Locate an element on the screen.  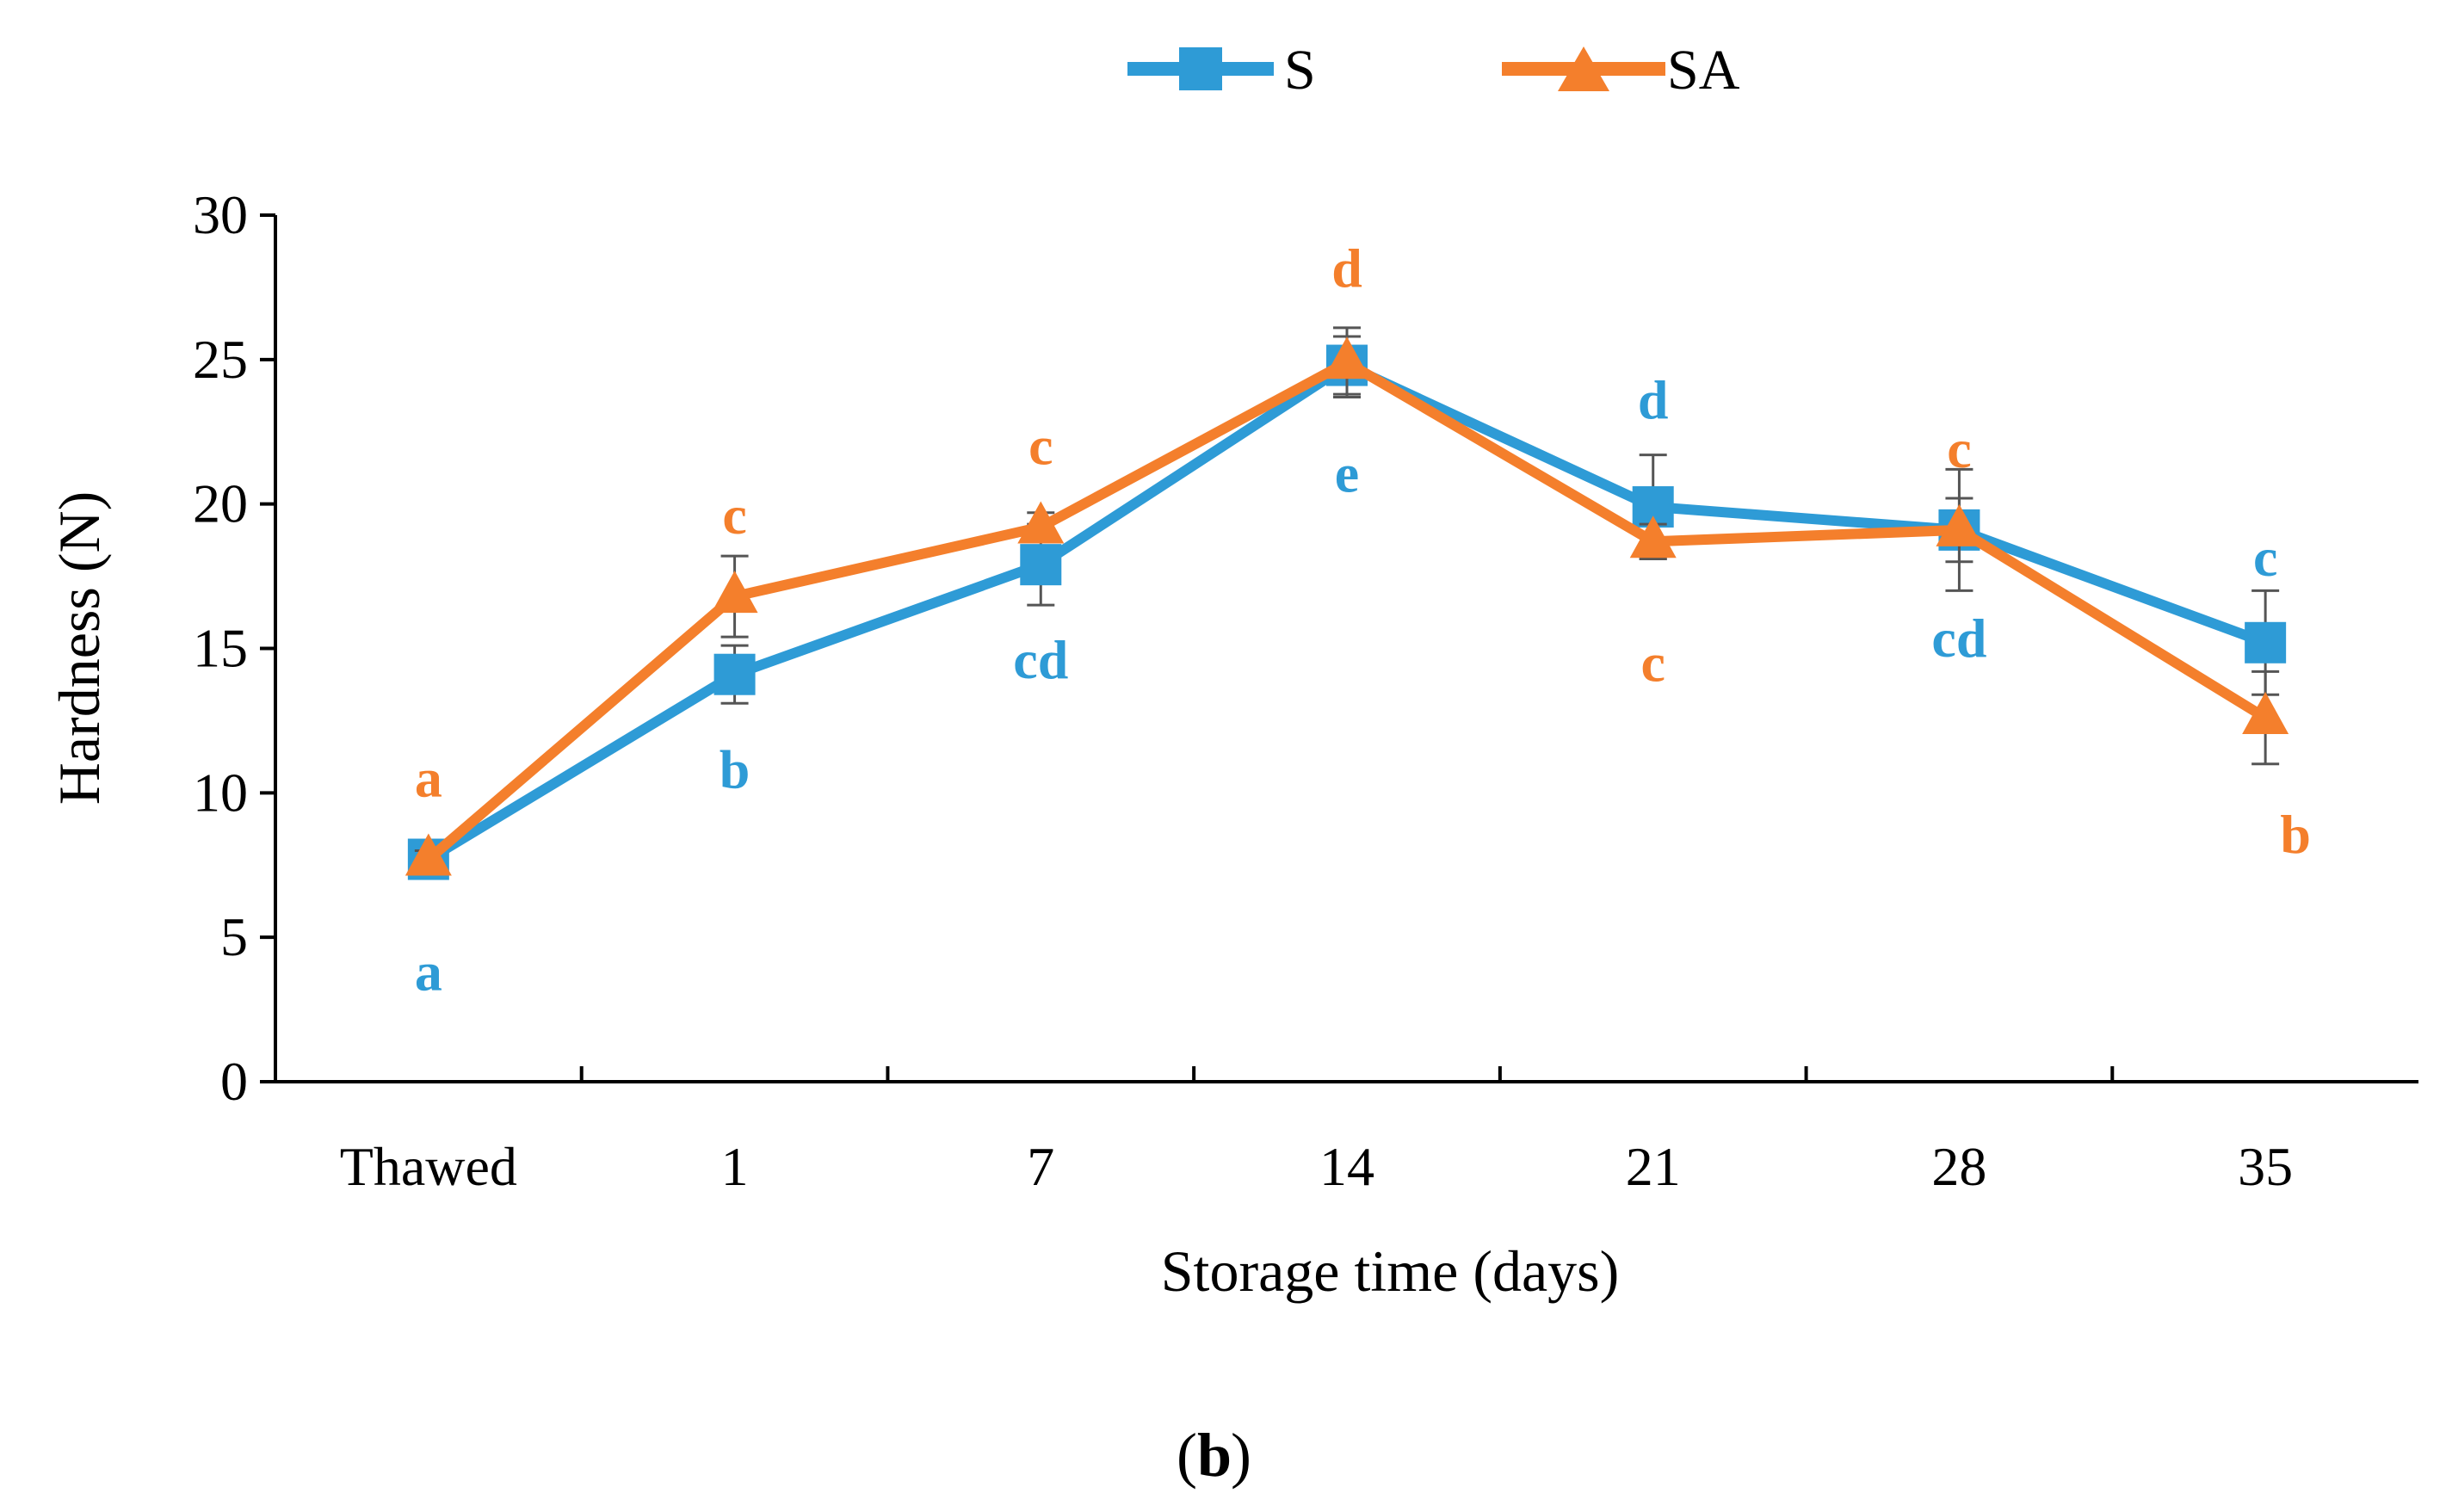
panel-label-text: b is located at coordinates (1214, 1455).